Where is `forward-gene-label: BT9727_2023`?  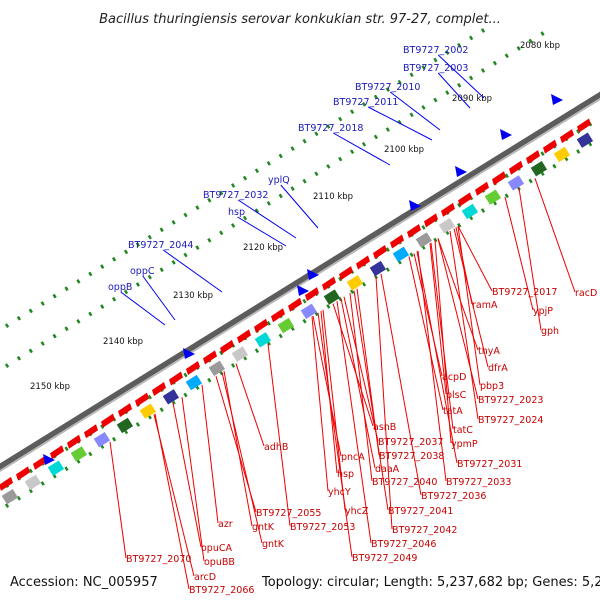 forward-gene-label: BT9727_2023 is located at coordinates (510, 400).